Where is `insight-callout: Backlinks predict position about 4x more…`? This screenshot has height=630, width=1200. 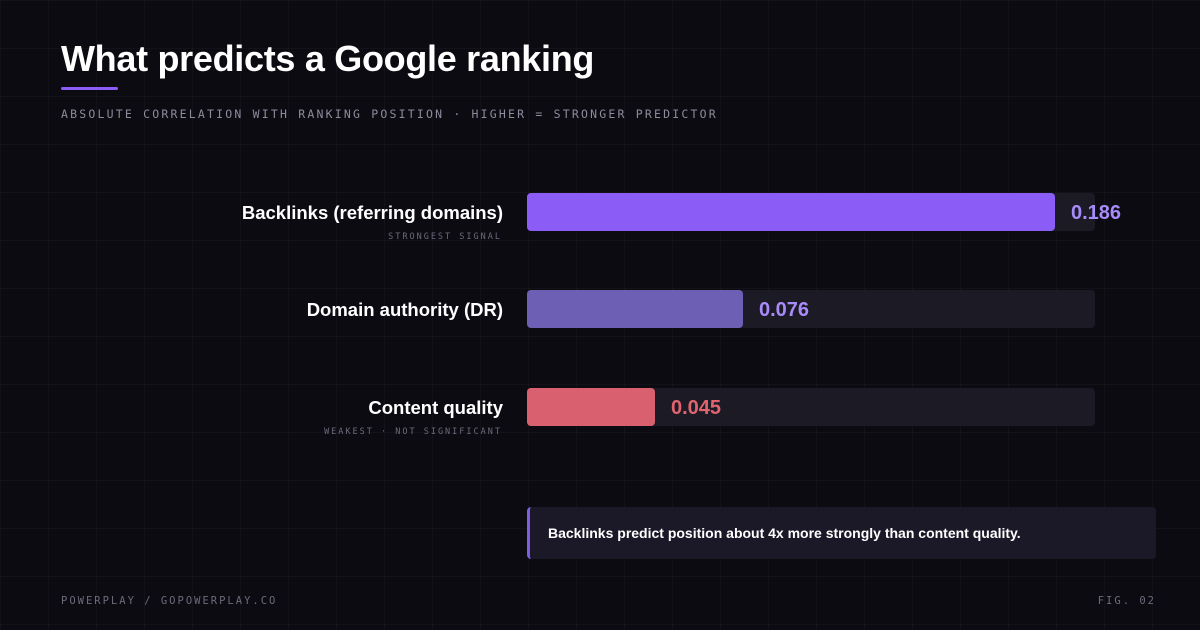
insight-callout: Backlinks predict position about 4x more… is located at coordinates (841, 533).